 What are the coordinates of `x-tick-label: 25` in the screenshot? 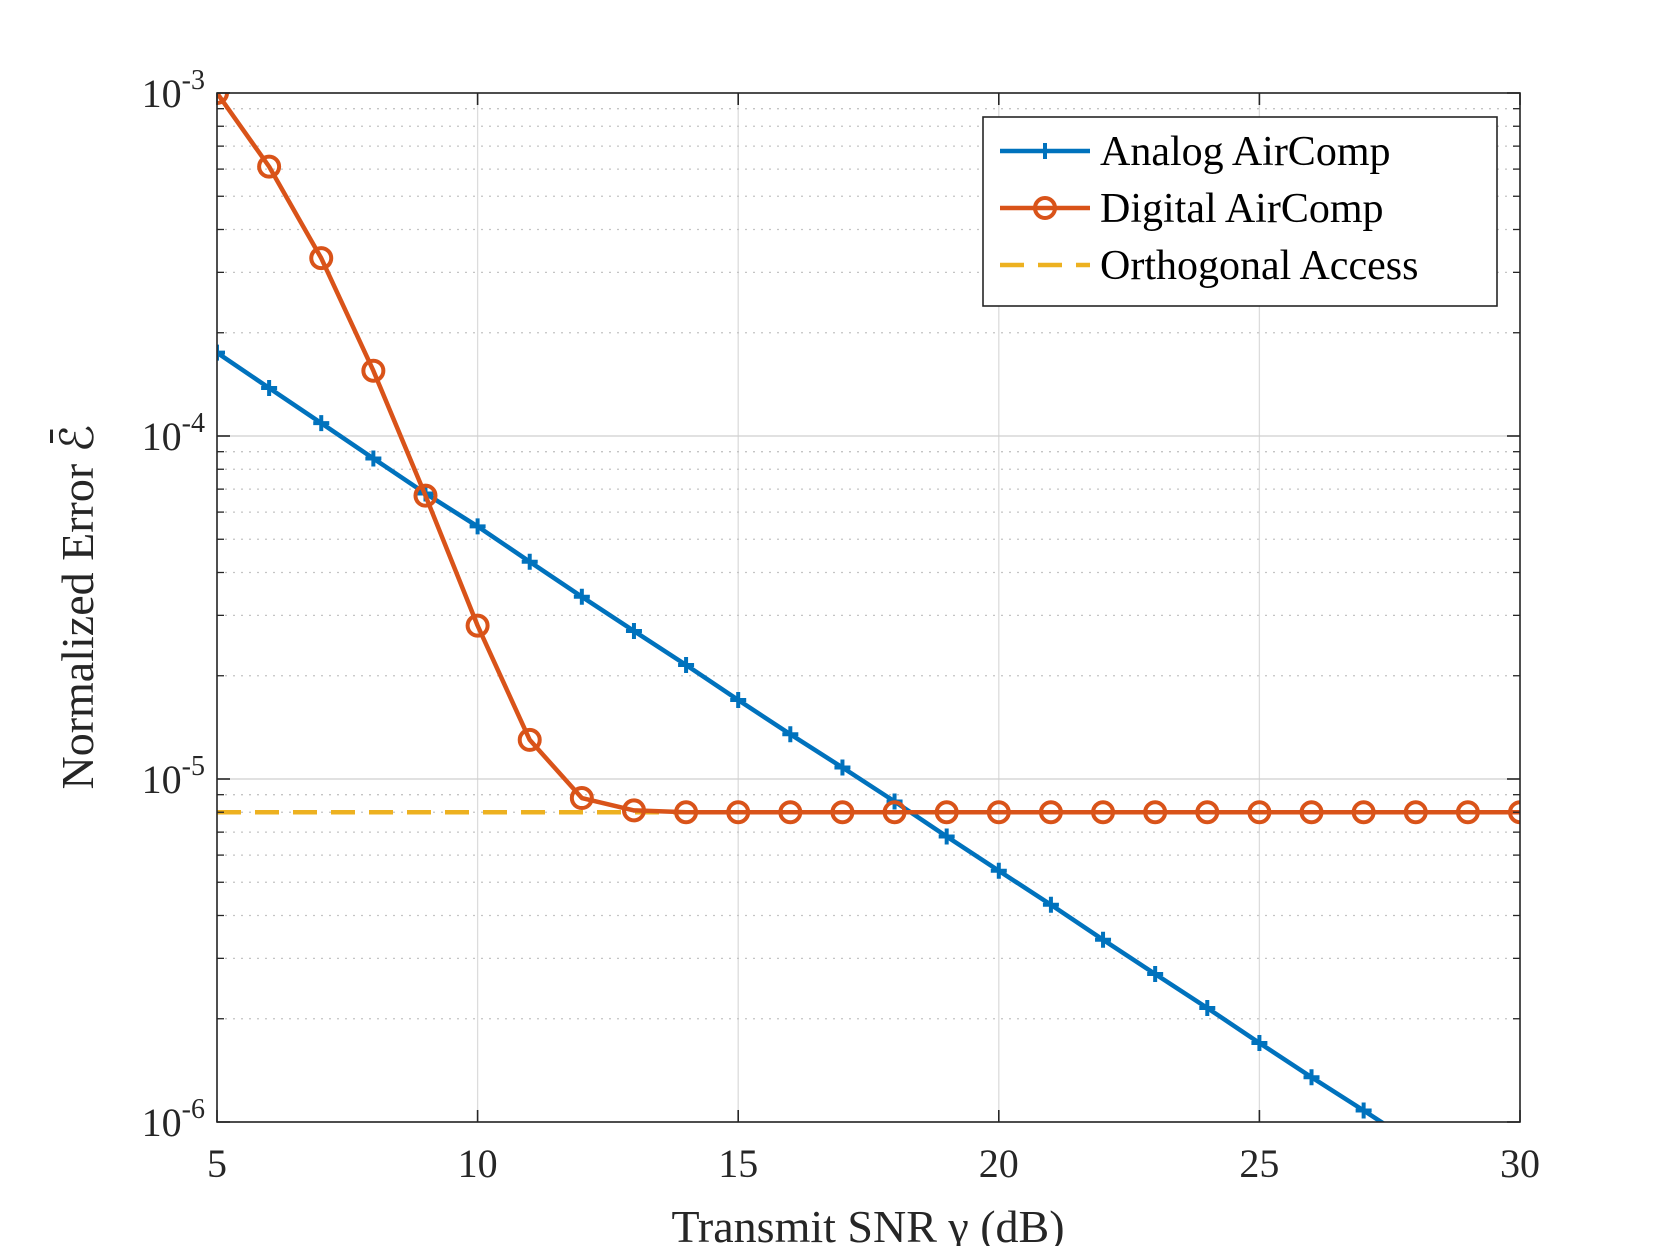 It's located at (1259, 1163).